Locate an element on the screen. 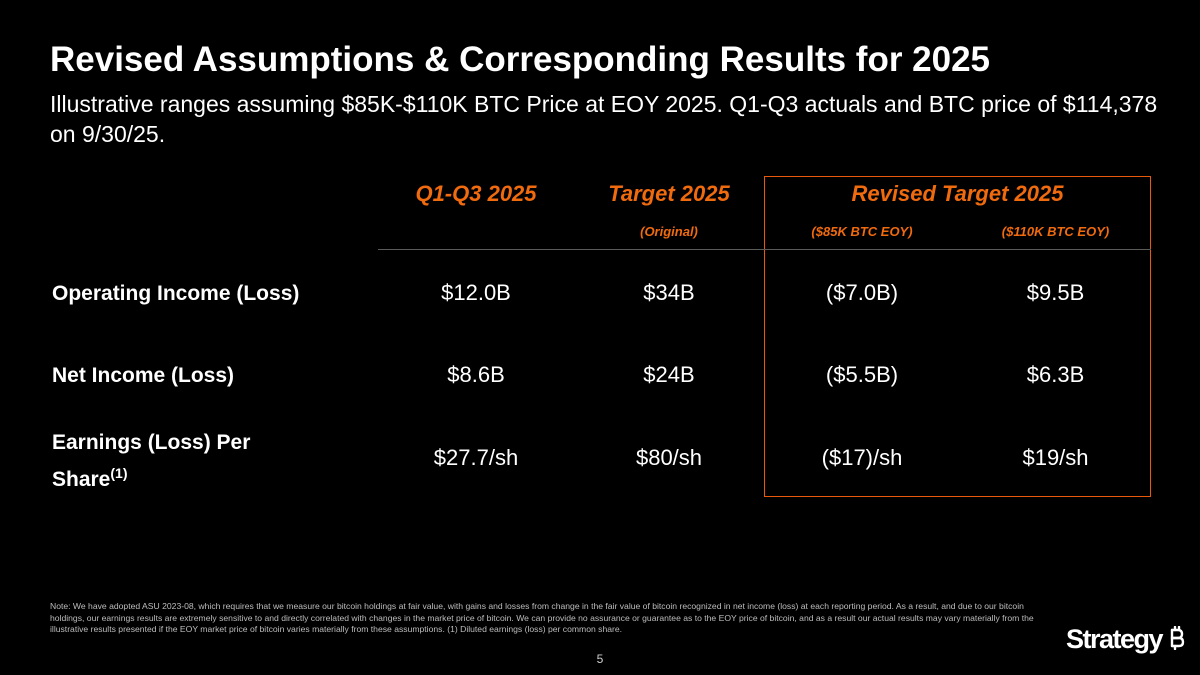  row-label-operating-income: Operating Income (Loss) is located at coordinates (176, 293).